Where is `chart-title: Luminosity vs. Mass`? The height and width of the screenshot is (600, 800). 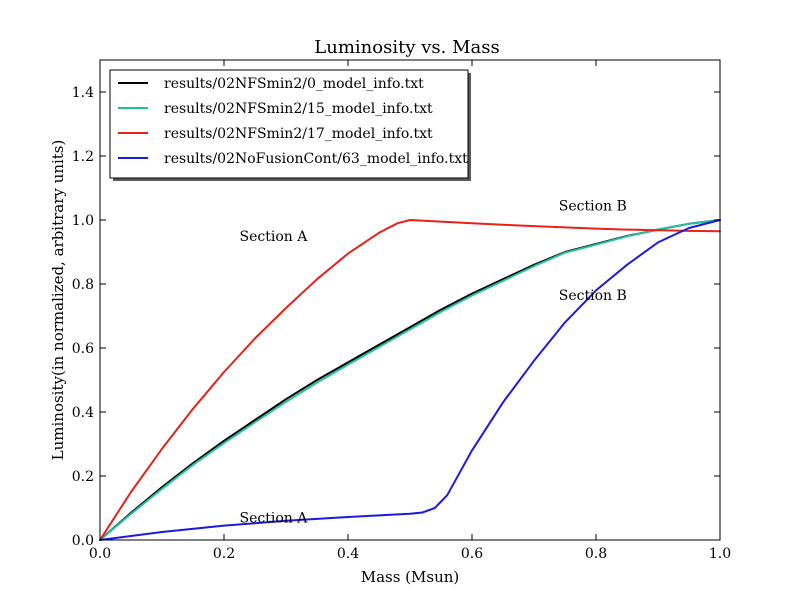
chart-title: Luminosity vs. Mass is located at coordinates (406, 47).